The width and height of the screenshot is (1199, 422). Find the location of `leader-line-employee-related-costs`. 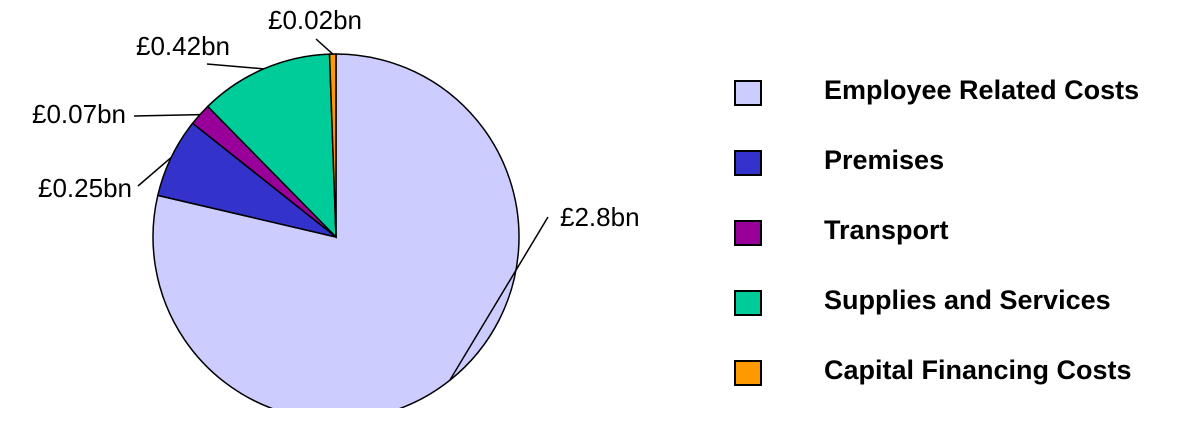

leader-line-employee-related-costs is located at coordinates (499, 298).